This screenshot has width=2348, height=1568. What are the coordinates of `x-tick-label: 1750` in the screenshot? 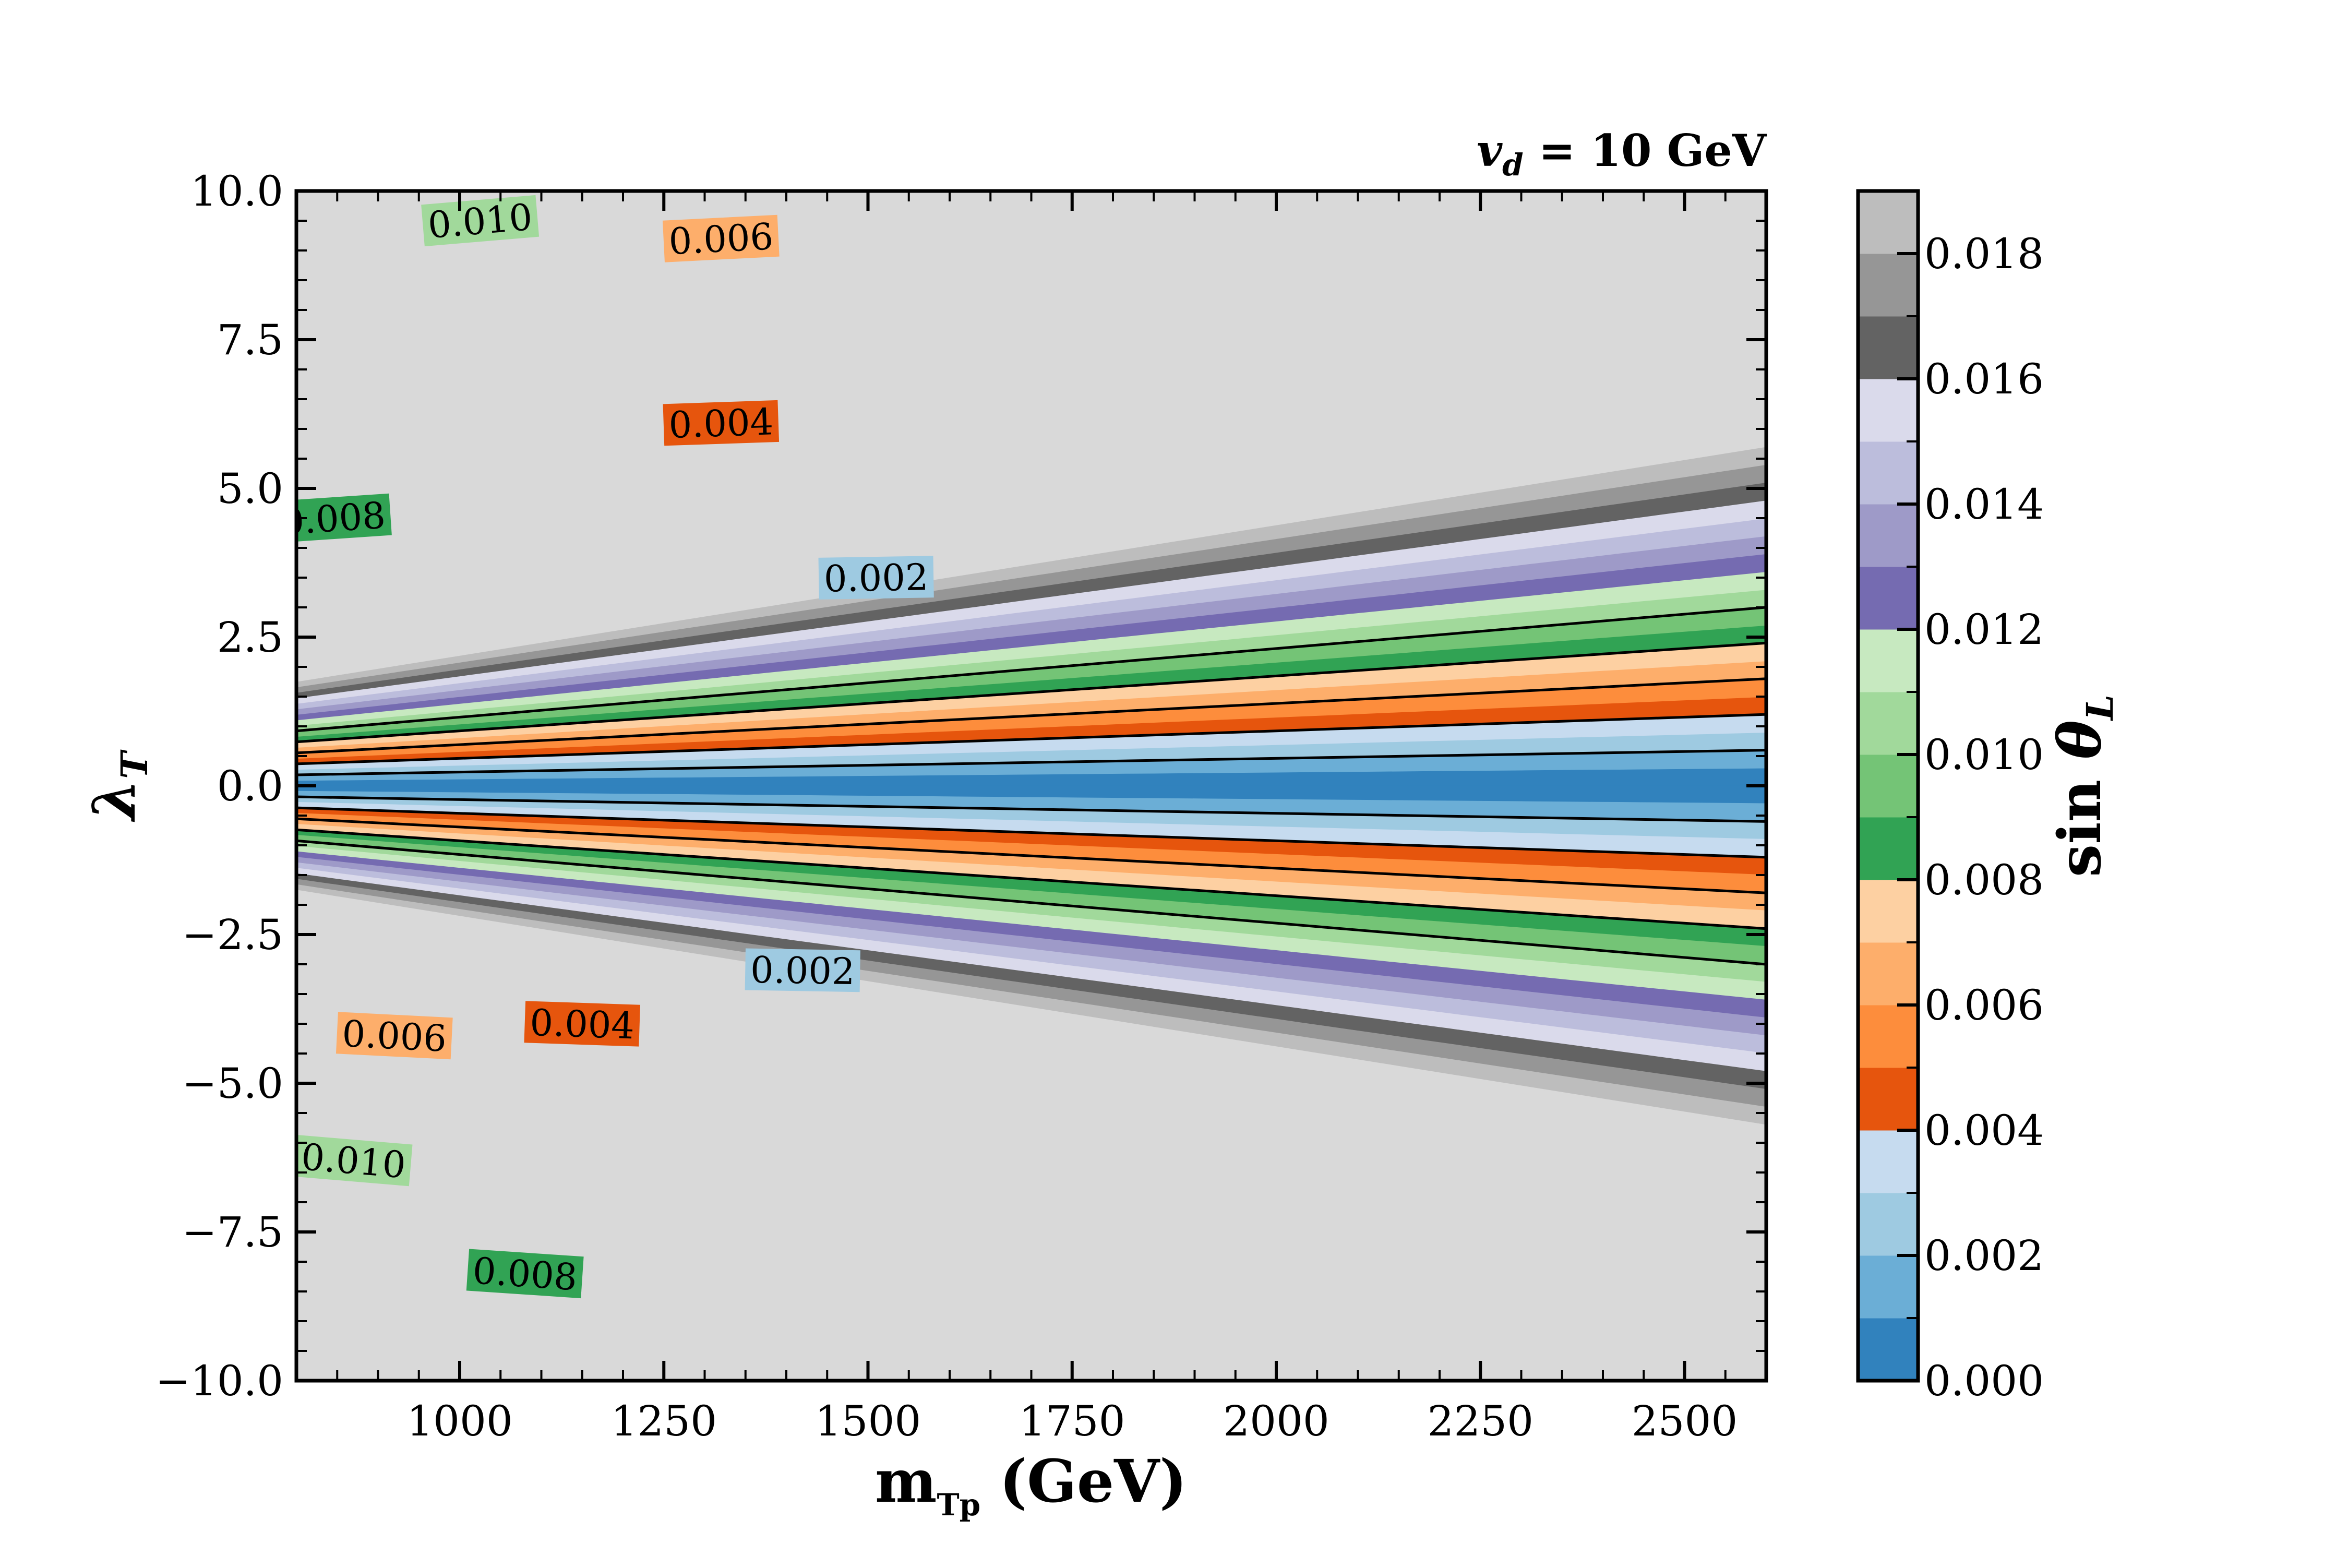 It's located at (1072, 1421).